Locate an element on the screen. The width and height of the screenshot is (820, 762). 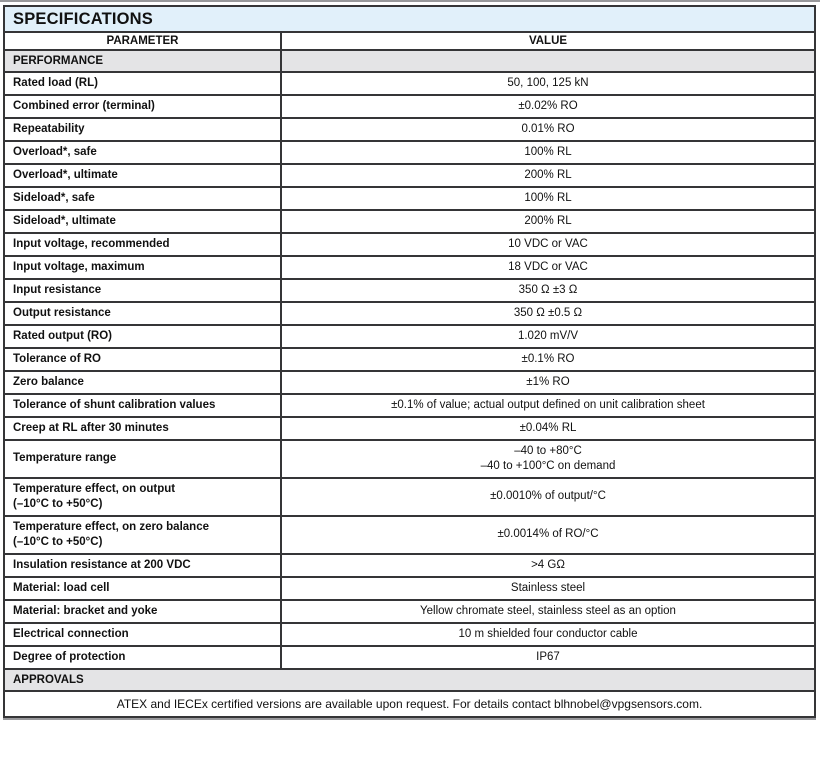
value-cell: ±1% RO is located at coordinates (548, 382).